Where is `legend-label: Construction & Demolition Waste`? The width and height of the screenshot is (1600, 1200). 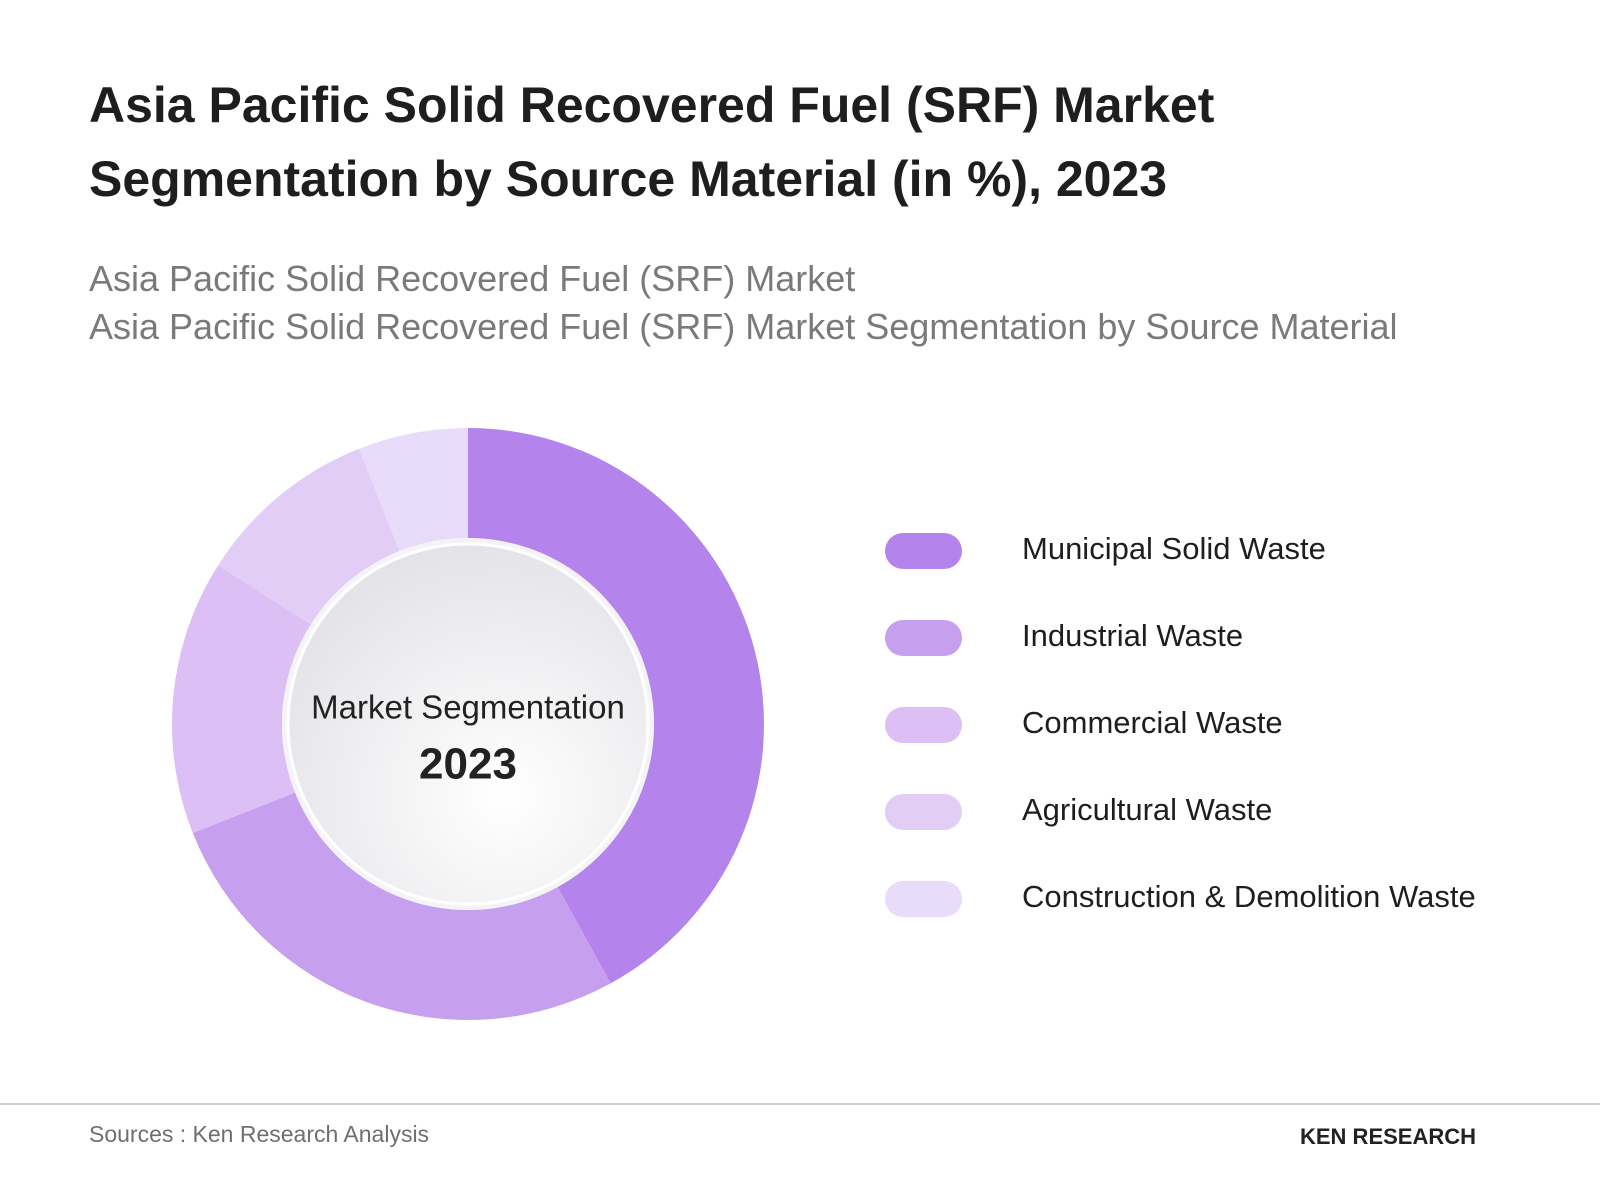 legend-label: Construction & Demolition Waste is located at coordinates (1249, 896).